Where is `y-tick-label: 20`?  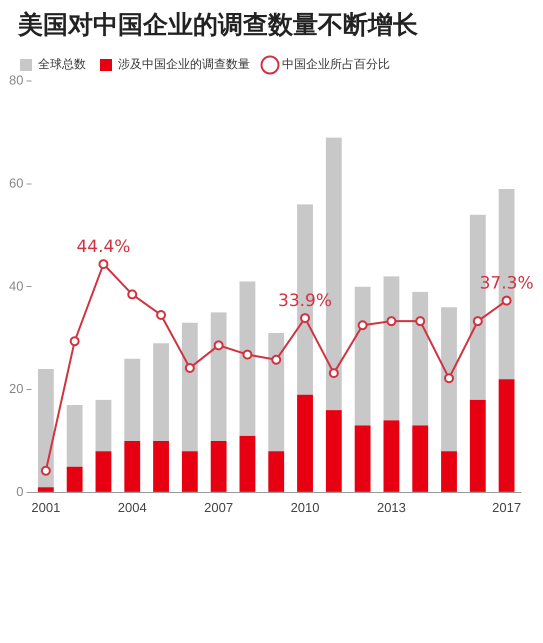 y-tick-label: 20 is located at coordinates (16, 388).